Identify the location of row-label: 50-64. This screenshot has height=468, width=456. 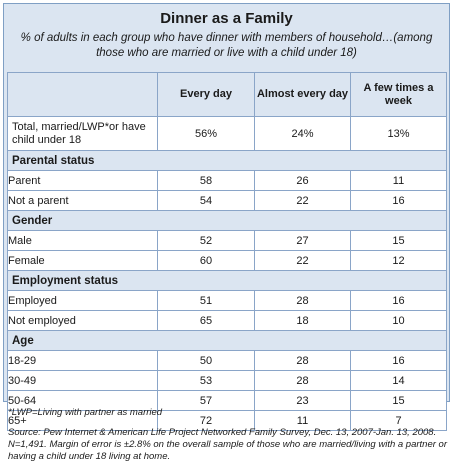
(82, 400).